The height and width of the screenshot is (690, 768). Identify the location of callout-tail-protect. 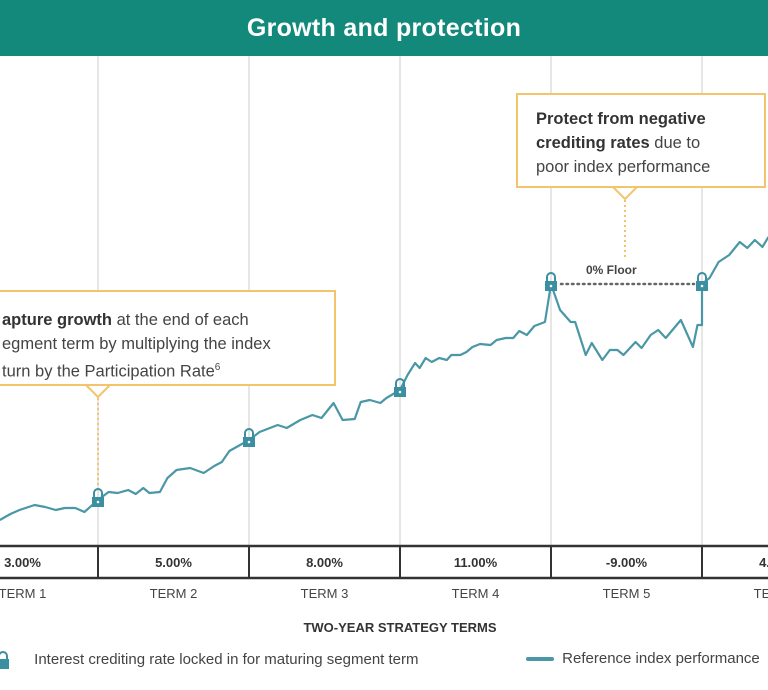
(625, 193).